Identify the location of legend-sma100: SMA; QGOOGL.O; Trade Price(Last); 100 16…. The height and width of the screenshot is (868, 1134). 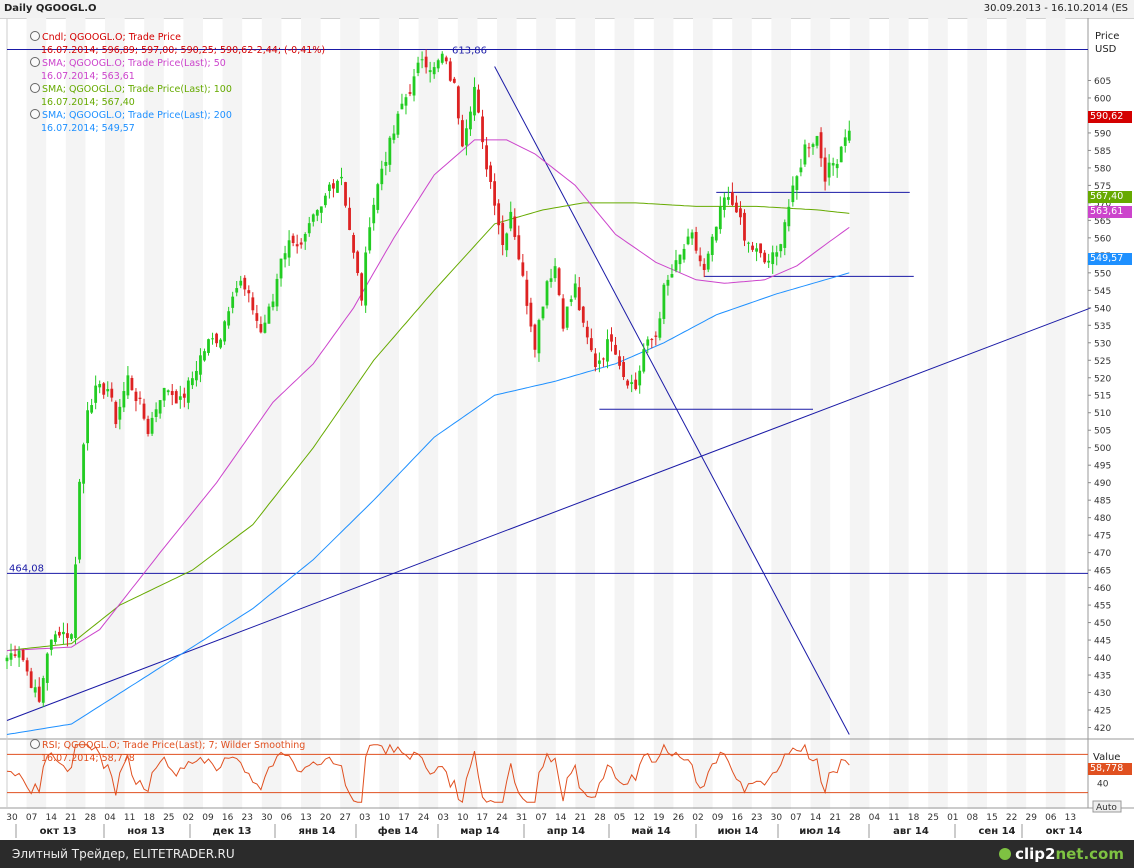
(177, 96).